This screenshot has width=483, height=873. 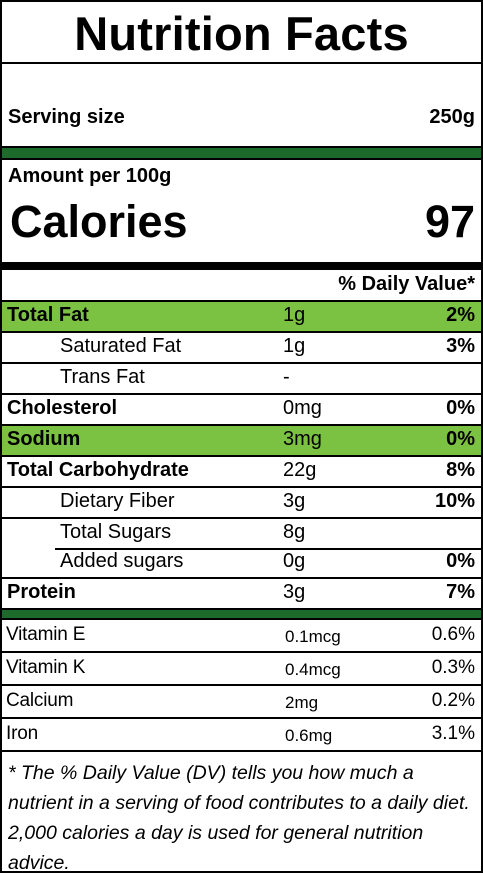 I want to click on nutrient-amount: 0mg, so click(x=302, y=408).